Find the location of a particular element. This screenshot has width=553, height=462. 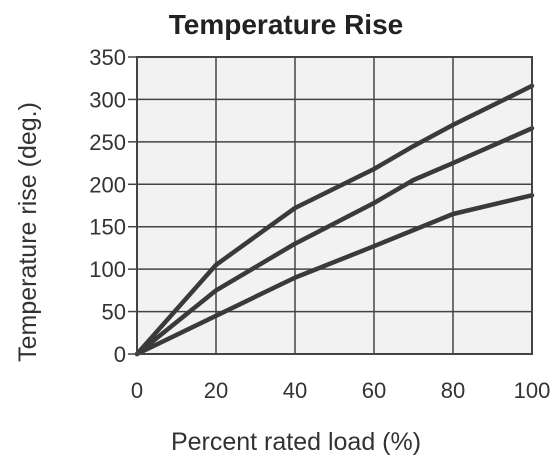

x-tick-label: 0 is located at coordinates (137, 390).